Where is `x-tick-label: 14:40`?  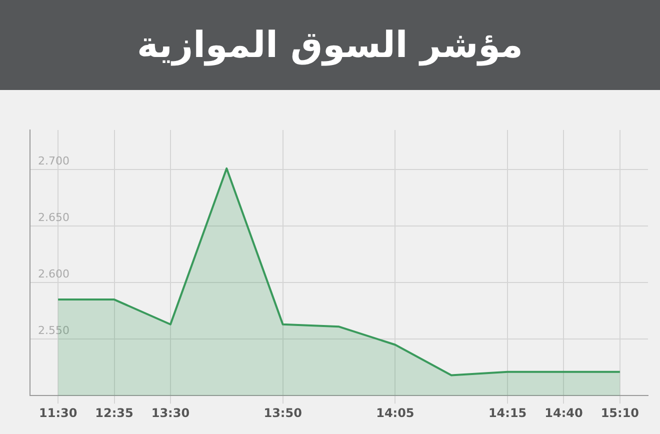
x-tick-label: 14:40 is located at coordinates (563, 413).